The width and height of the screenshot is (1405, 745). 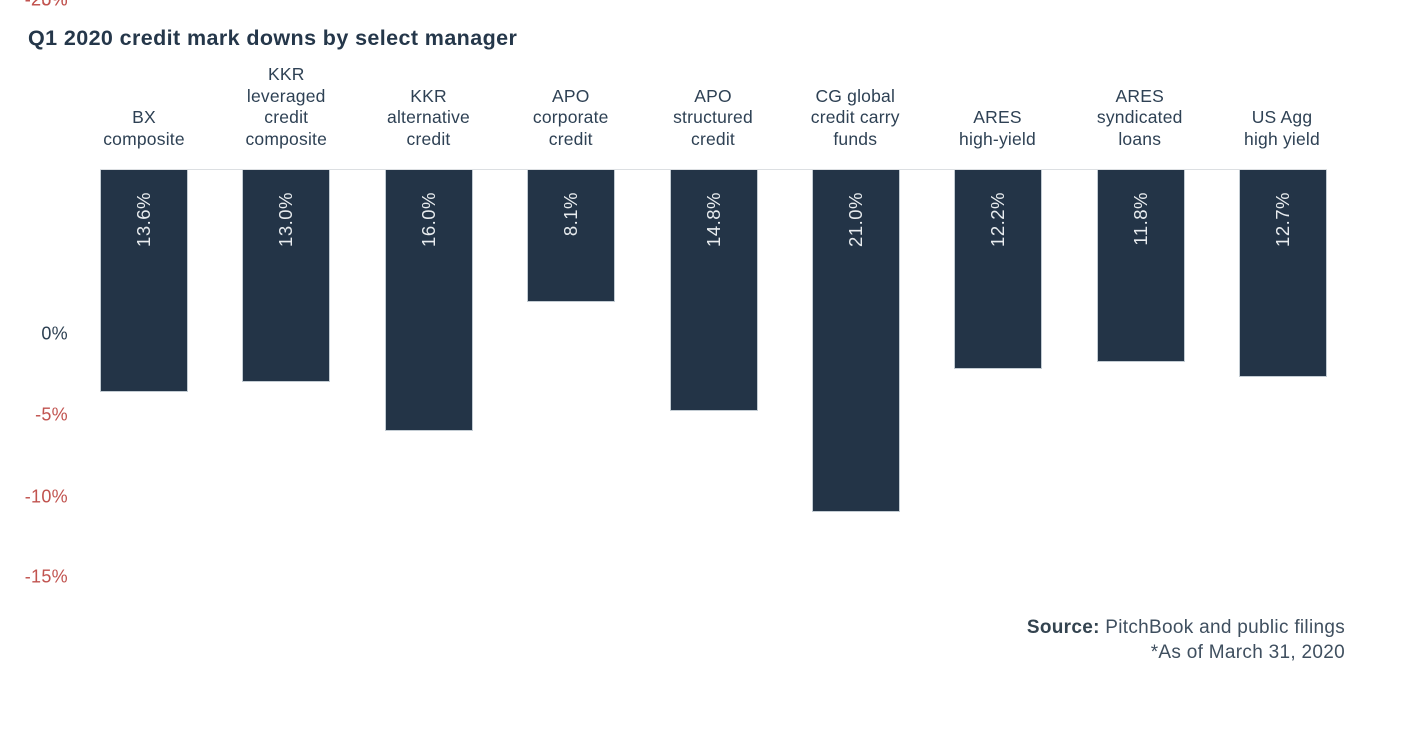 What do you see at coordinates (144, 128) in the screenshot?
I see `category-label-bx-composite: BX composite` at bounding box center [144, 128].